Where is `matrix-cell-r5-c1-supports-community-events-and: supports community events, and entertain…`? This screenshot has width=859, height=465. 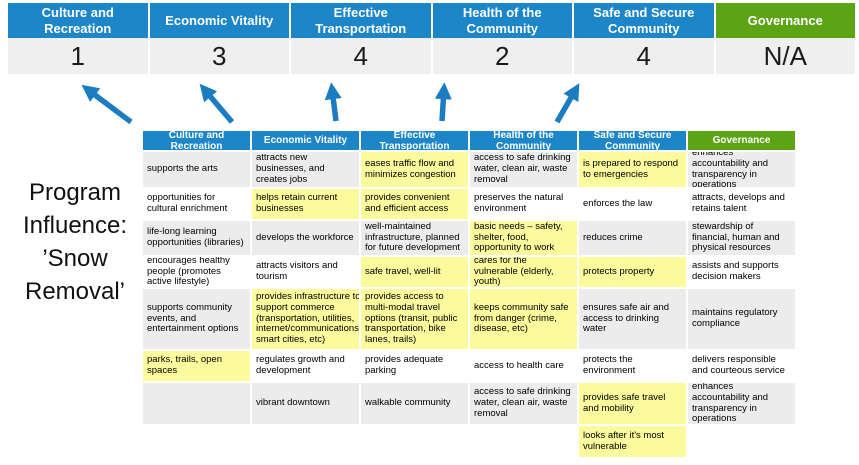
matrix-cell-r5-c1-supports-community-events-and: supports community events, and entertain… is located at coordinates (196, 319).